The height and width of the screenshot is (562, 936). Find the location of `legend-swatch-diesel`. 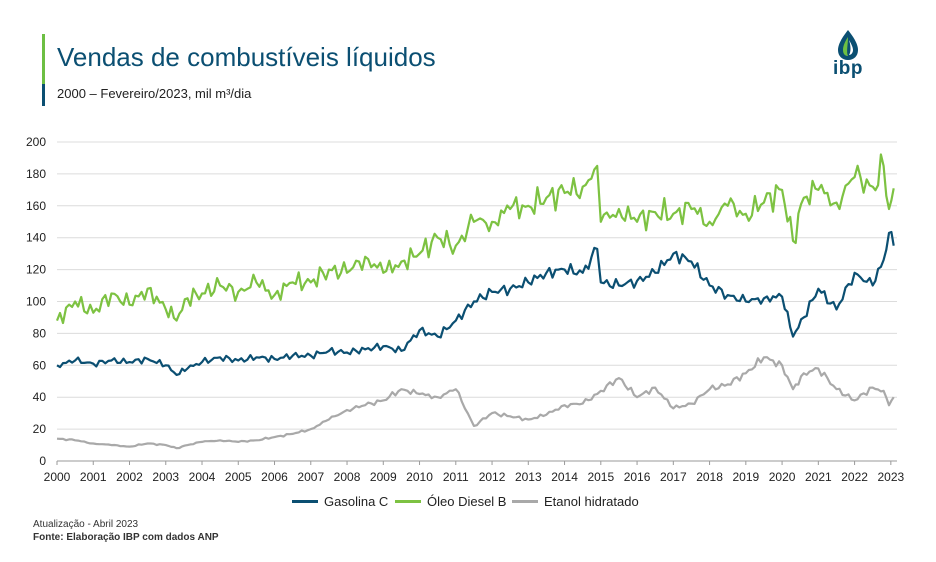

legend-swatch-diesel is located at coordinates (408, 501).